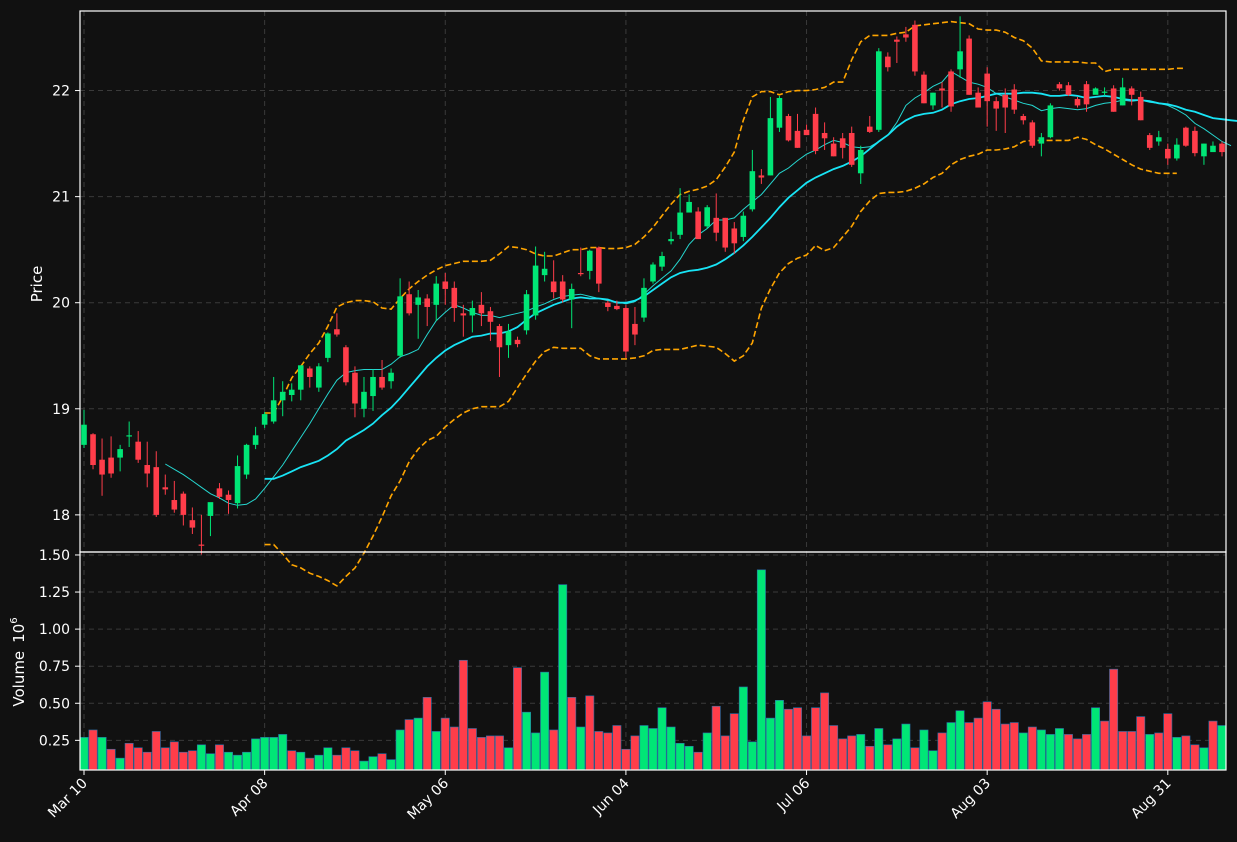 Image resolution: width=1237 pixels, height=842 pixels. I want to click on price-tick-label: 20, so click(61, 304).